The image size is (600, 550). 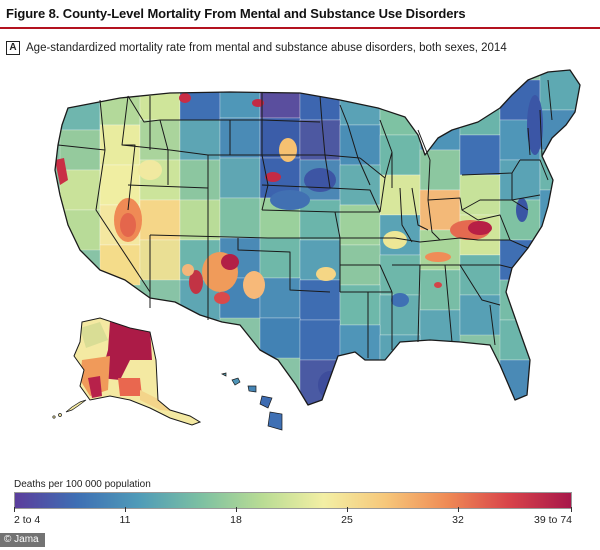 I want to click on legend-label: 25, so click(x=347, y=520).